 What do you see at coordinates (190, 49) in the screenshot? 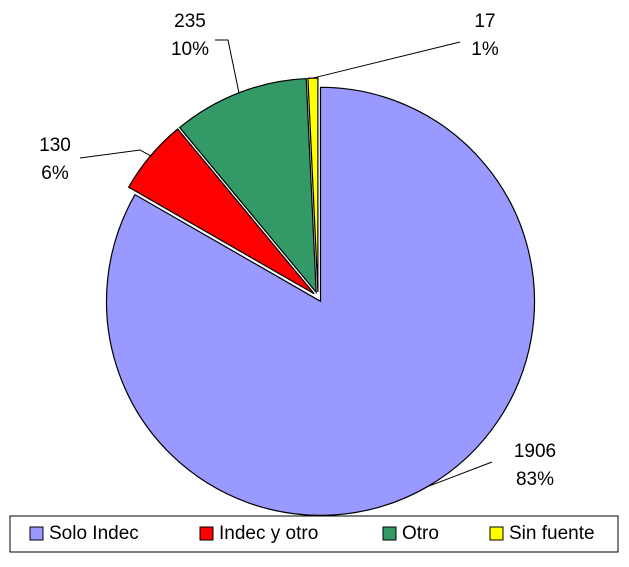
I see `data-label-percent: 10%` at bounding box center [190, 49].